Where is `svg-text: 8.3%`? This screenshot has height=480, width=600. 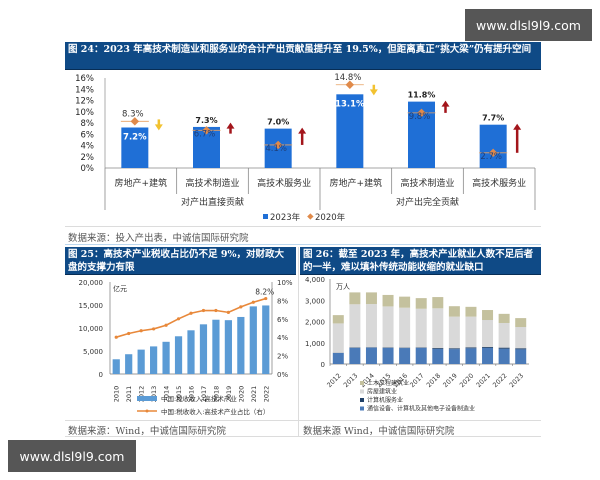
svg-text: 8.3% is located at coordinates (133, 114).